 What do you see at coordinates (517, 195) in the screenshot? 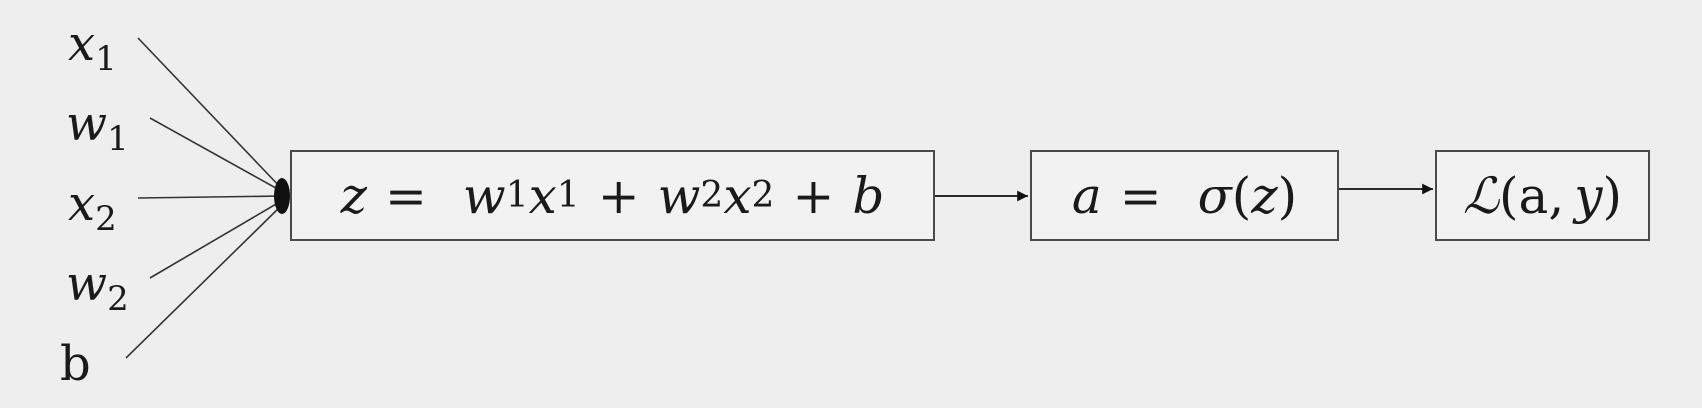
I see `linear-t1-sub: 1` at bounding box center [517, 195].